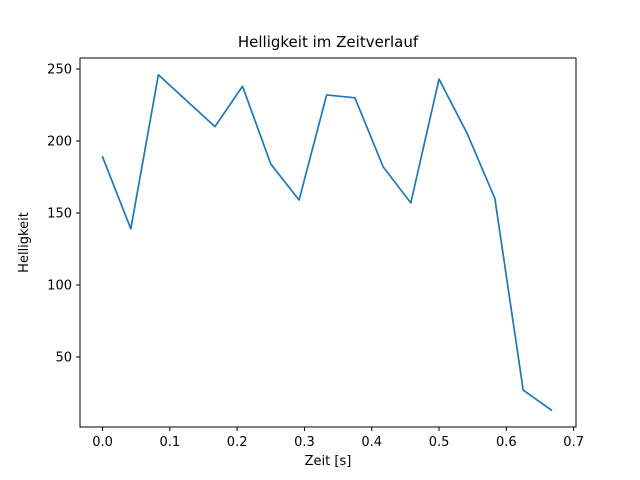 This screenshot has height=480, width=640. I want to click on x-tick-label: 0.4, so click(371, 442).